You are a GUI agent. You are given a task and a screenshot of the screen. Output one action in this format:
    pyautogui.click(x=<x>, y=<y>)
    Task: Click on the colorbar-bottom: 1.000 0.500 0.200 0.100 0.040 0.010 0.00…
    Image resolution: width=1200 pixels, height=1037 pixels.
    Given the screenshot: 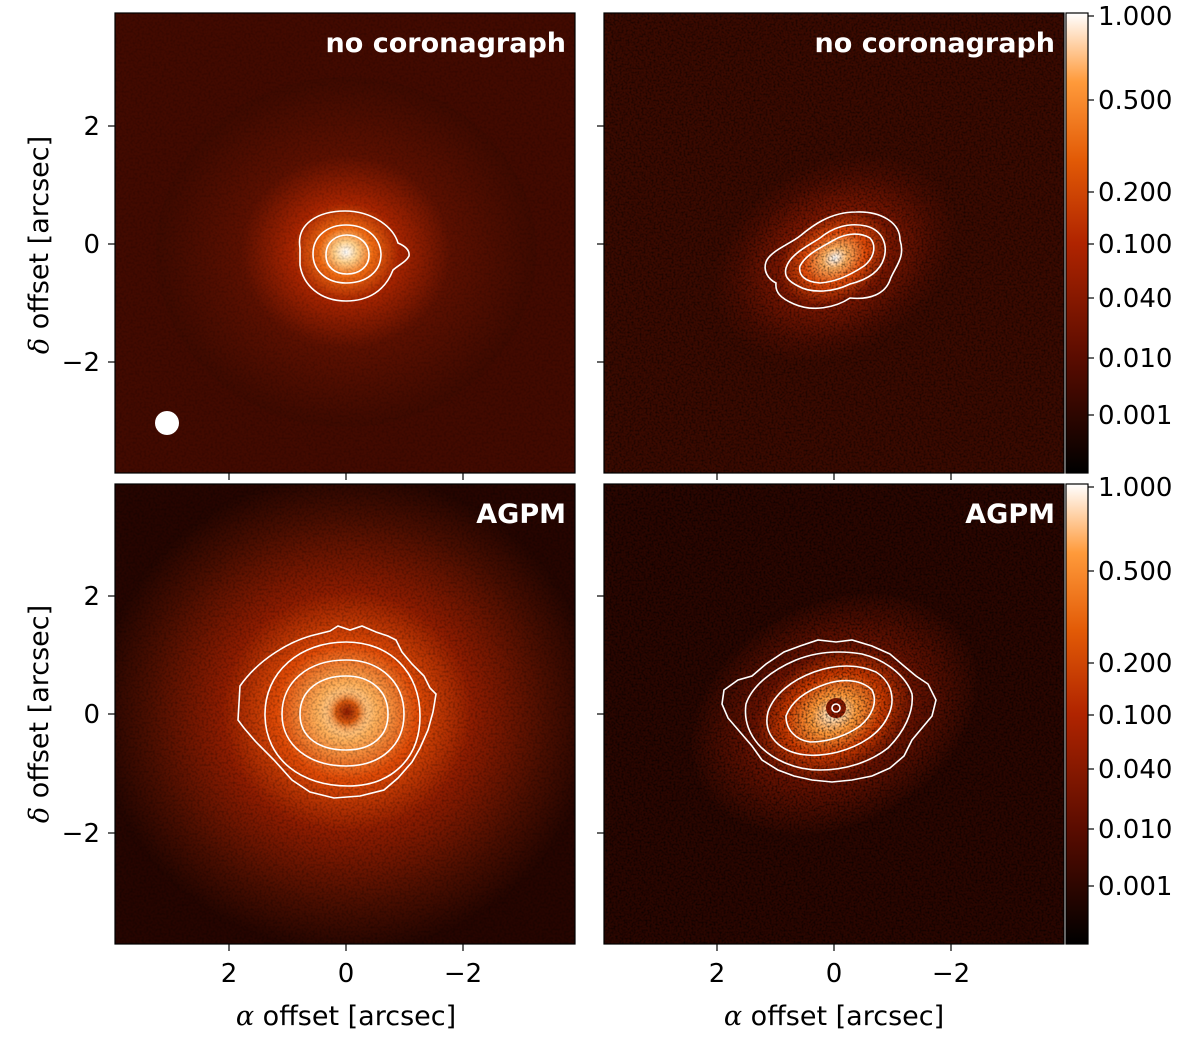 What is the action you would take?
    pyautogui.click(x=1118, y=709)
    